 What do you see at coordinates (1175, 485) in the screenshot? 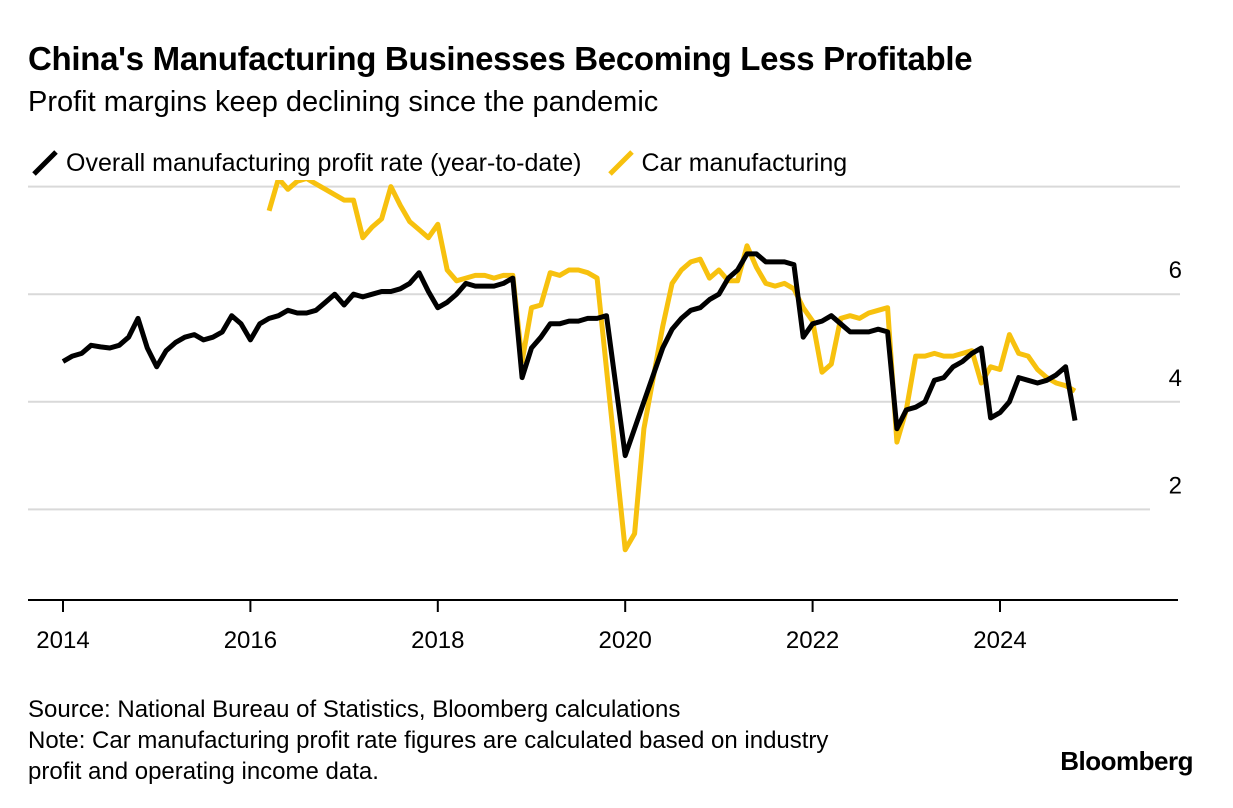
I see `y-tick-label: 2` at bounding box center [1175, 485].